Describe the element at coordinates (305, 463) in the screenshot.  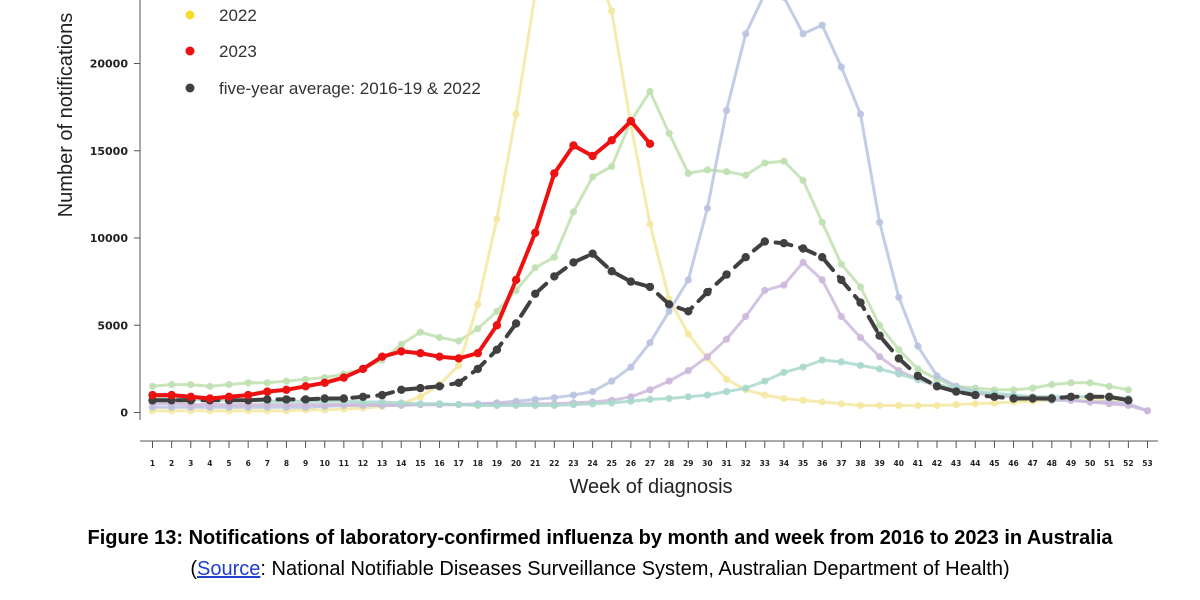
I see `x-tick-label: 9` at that location.